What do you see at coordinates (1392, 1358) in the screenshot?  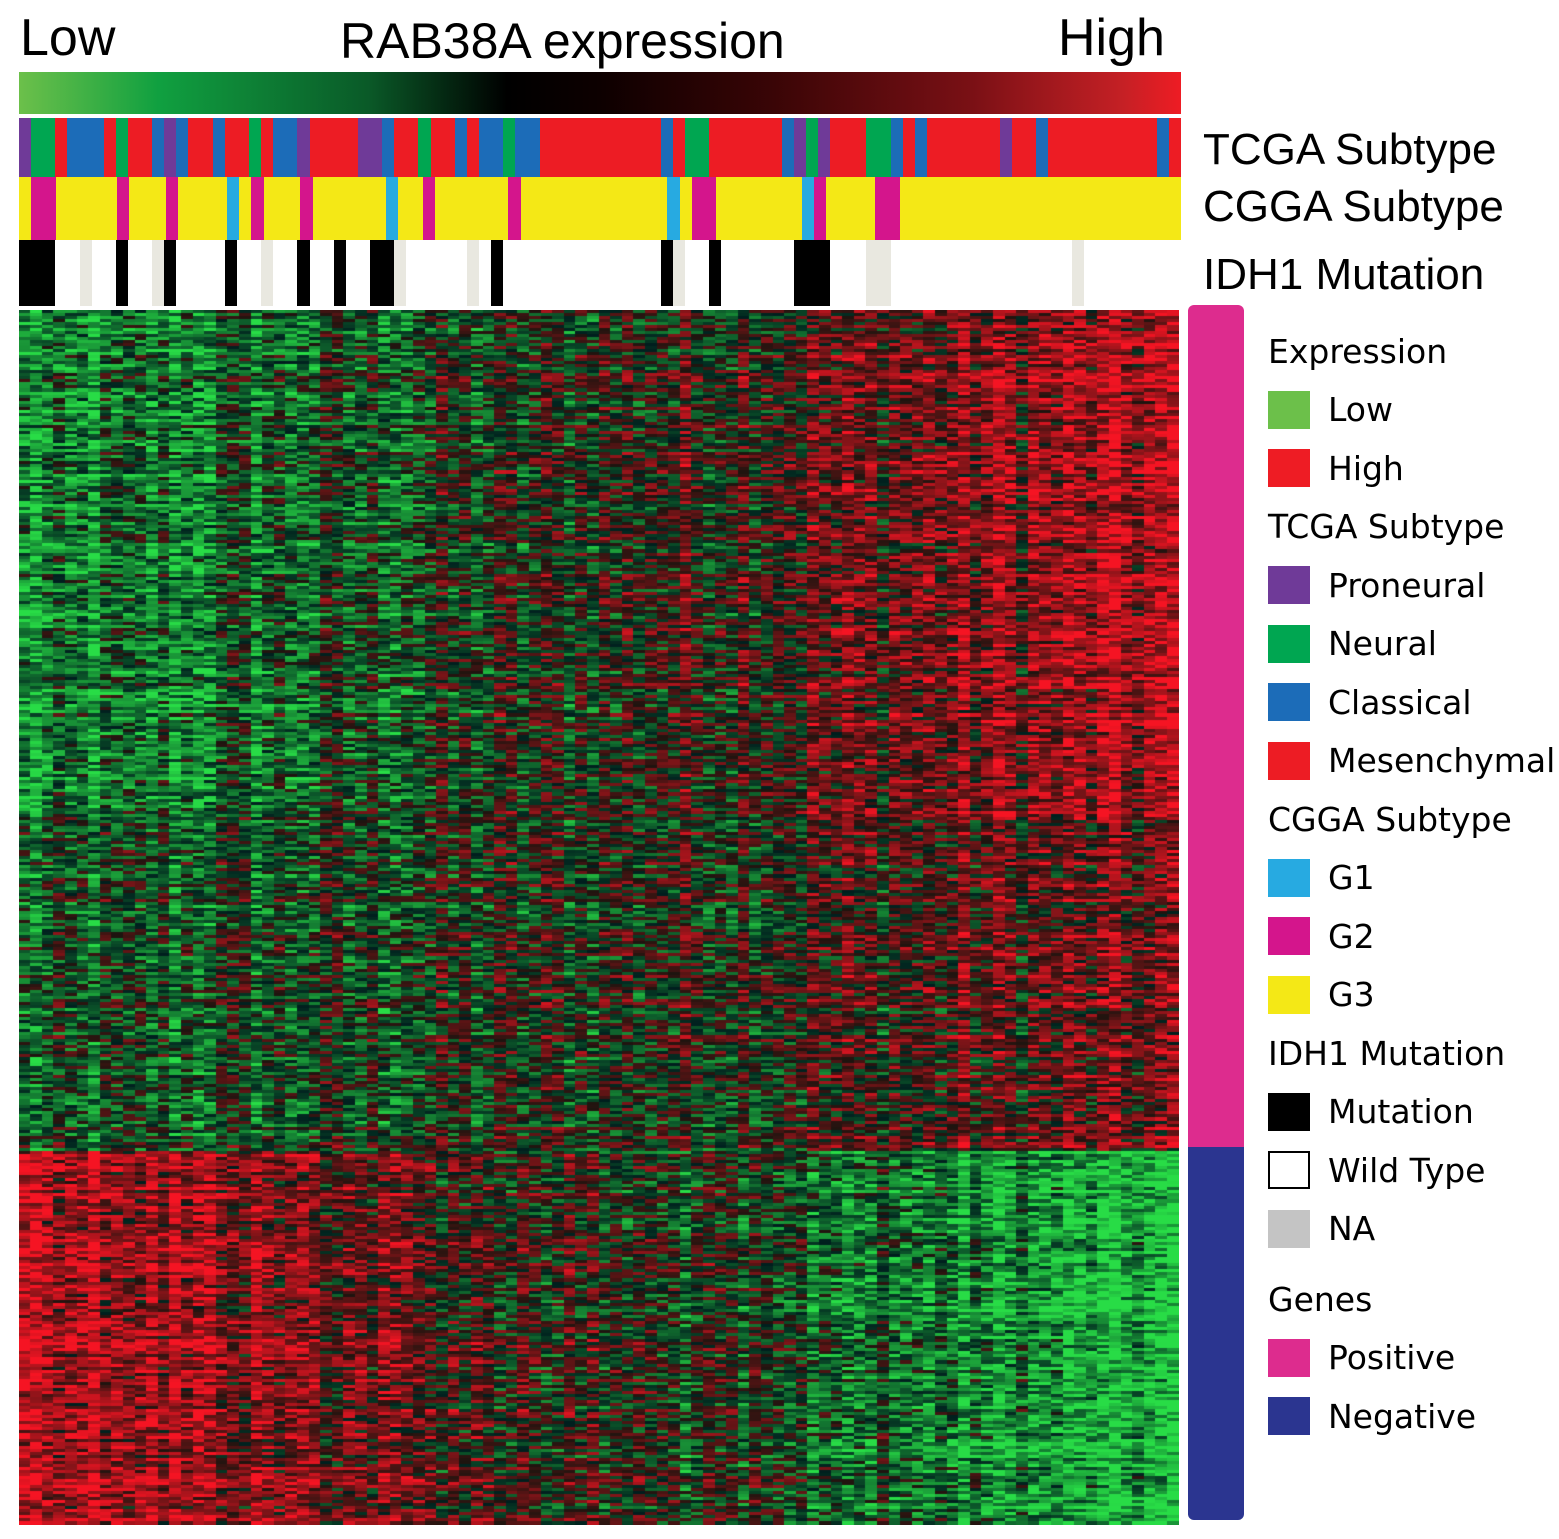 I see `legend-label: Positive` at bounding box center [1392, 1358].